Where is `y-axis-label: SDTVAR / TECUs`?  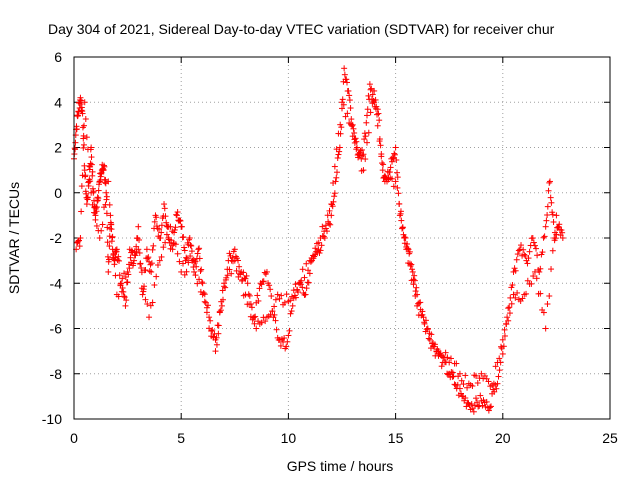 y-axis-label: SDTVAR / TECUs is located at coordinates (14, 238).